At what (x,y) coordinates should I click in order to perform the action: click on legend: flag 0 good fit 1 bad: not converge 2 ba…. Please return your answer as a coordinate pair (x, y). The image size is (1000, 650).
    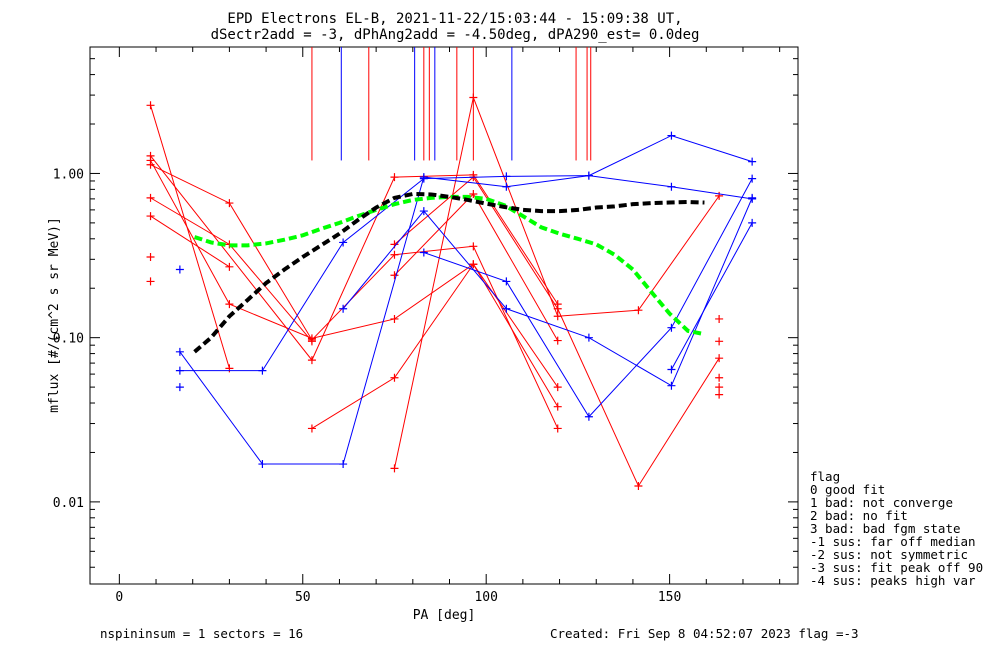
    Looking at the image, I should click on (896, 528).